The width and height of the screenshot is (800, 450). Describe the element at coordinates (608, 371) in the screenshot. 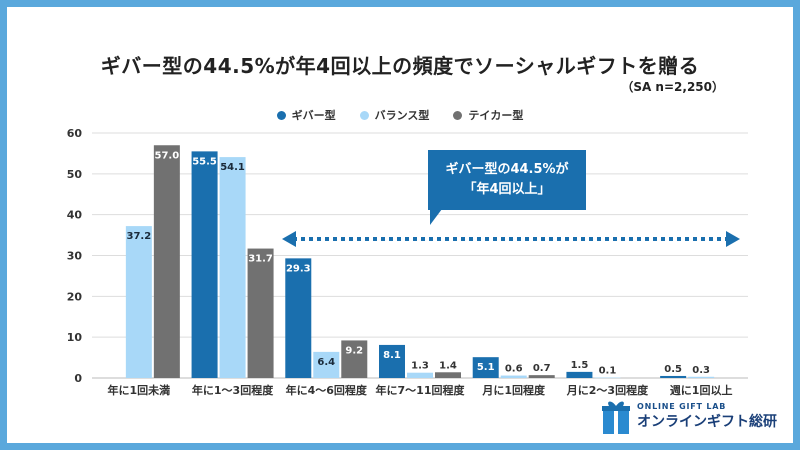

I see `data-label: 0.1` at that location.